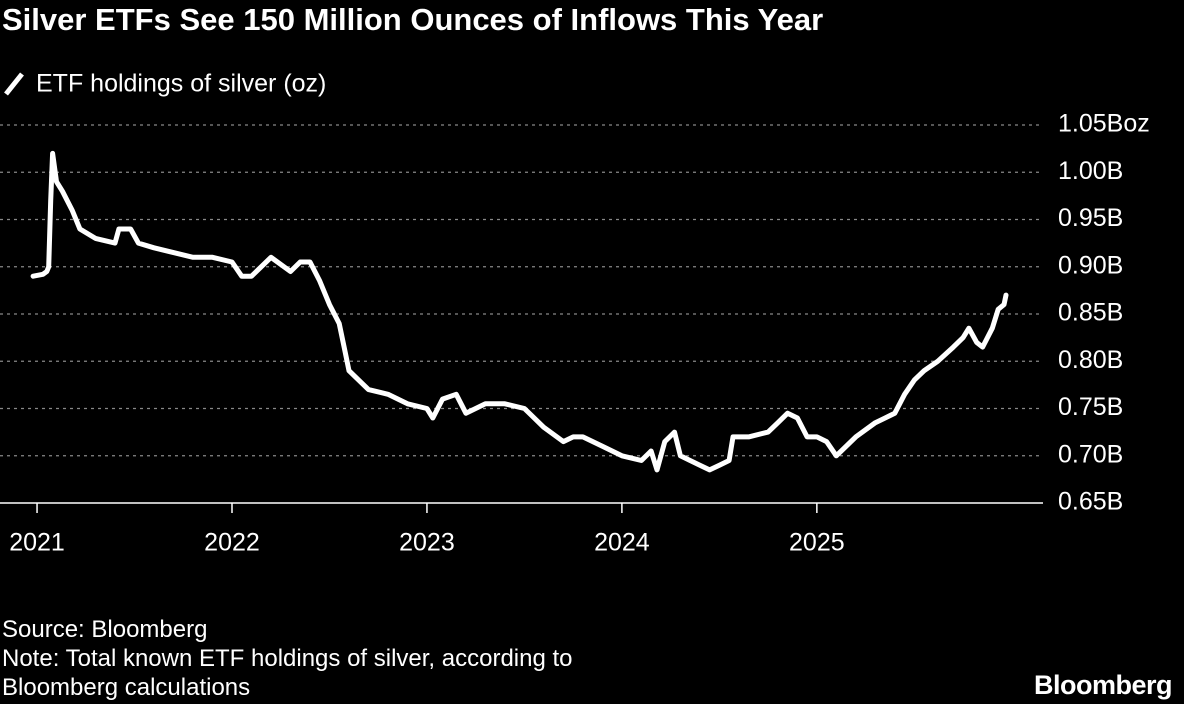 This screenshot has width=1184, height=704. What do you see at coordinates (1090, 454) in the screenshot?
I see `y-tick-label: 0.70B` at bounding box center [1090, 454].